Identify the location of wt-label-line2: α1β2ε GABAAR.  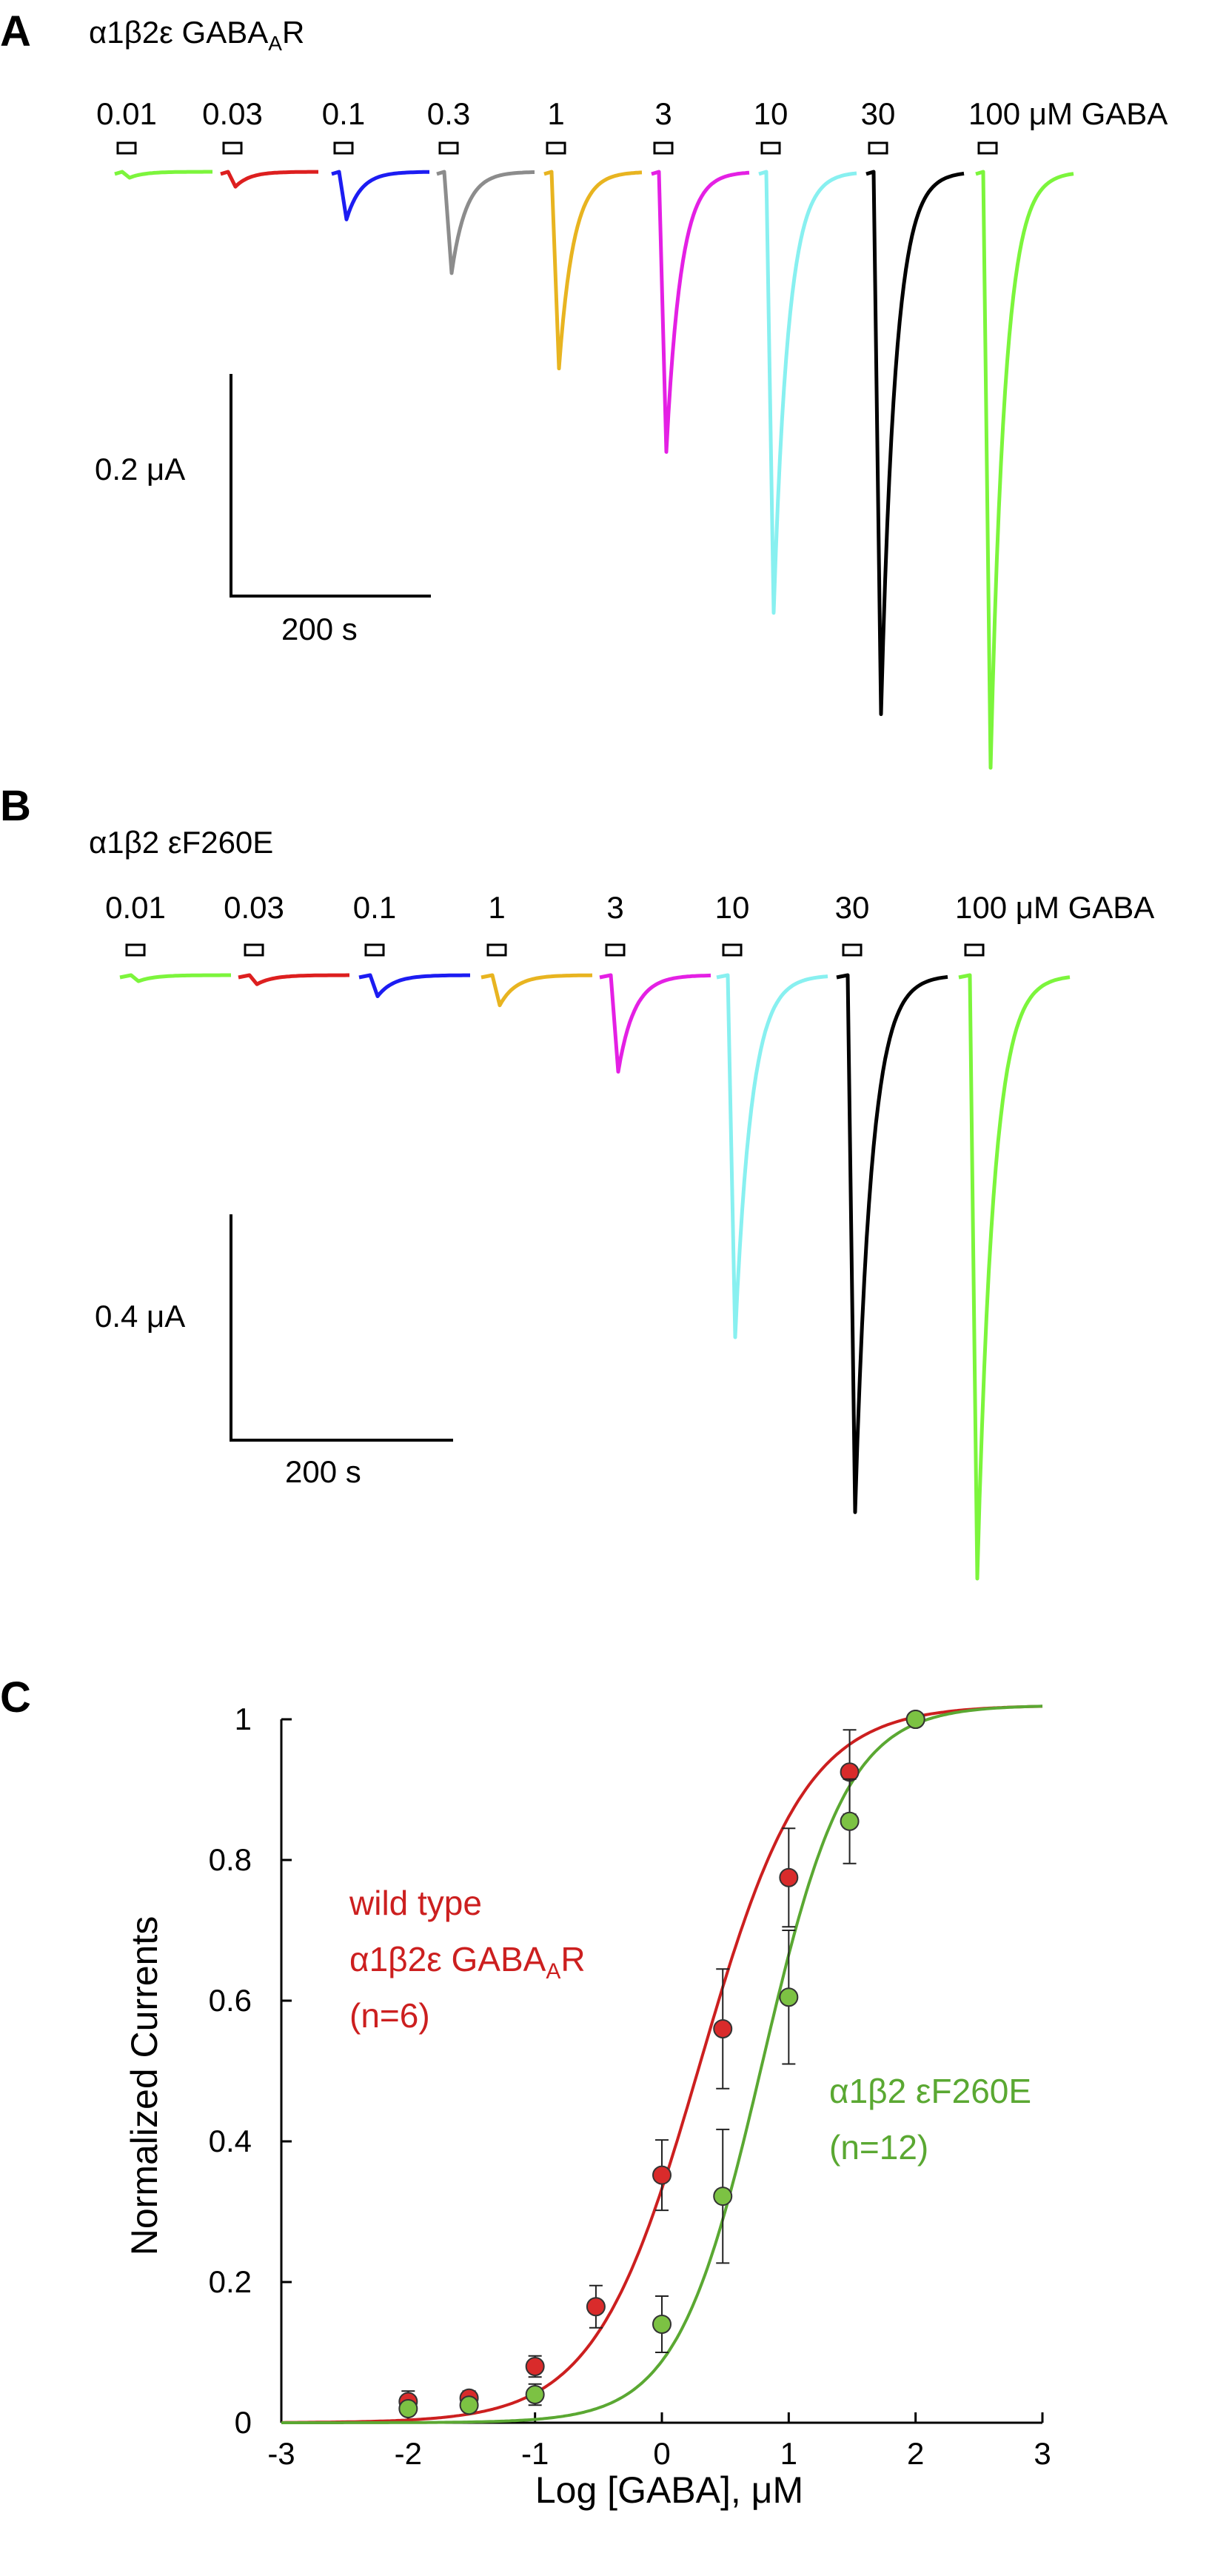
(467, 1962).